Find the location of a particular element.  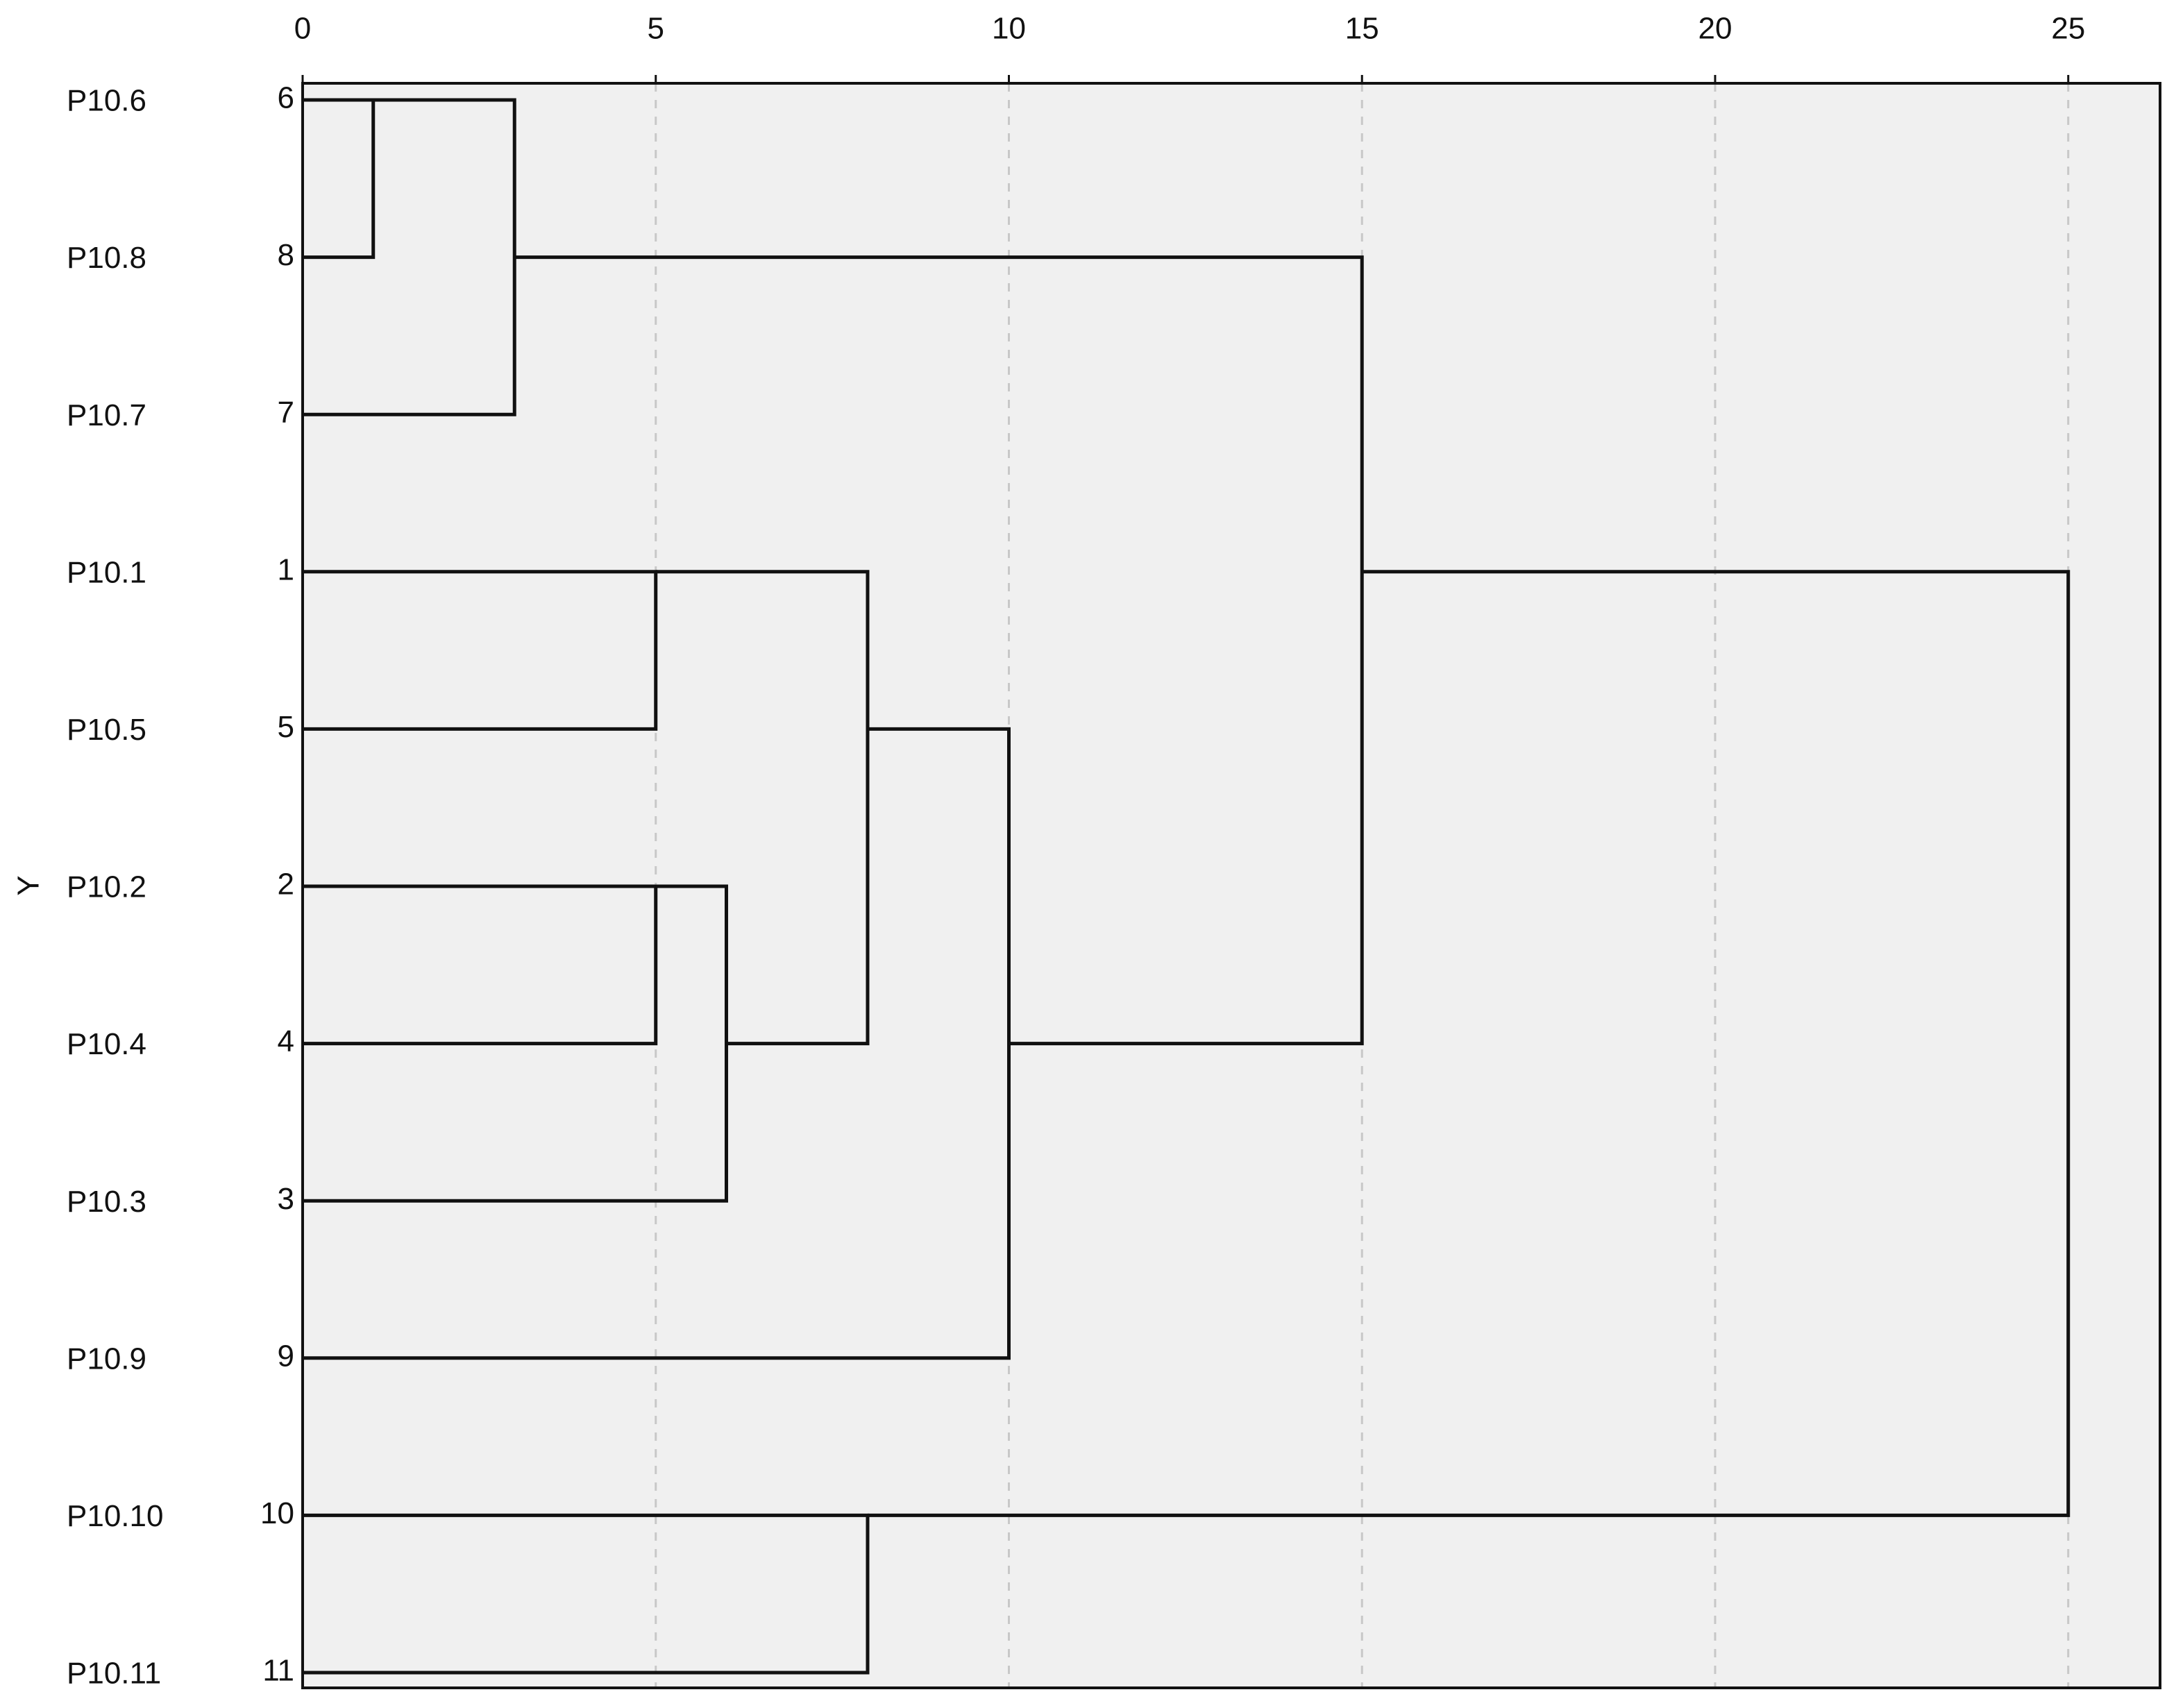

leaf-number: 2 is located at coordinates (286, 885).